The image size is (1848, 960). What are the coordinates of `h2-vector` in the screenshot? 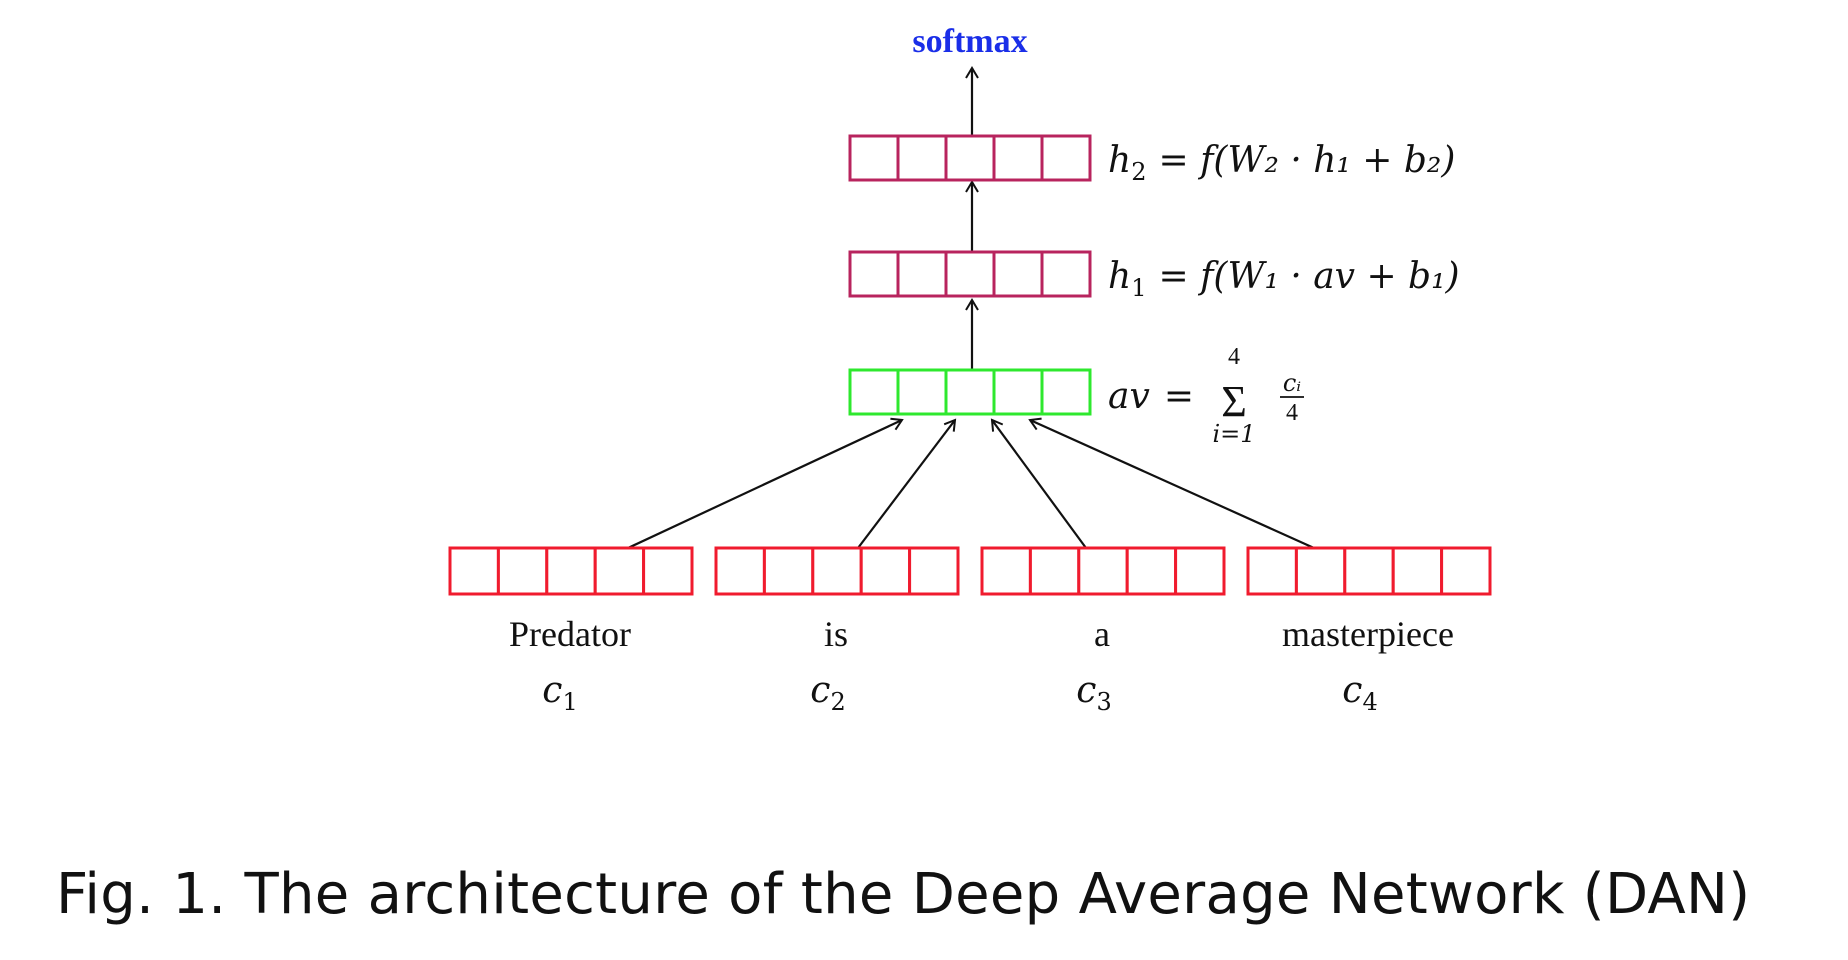 It's located at (970, 158).